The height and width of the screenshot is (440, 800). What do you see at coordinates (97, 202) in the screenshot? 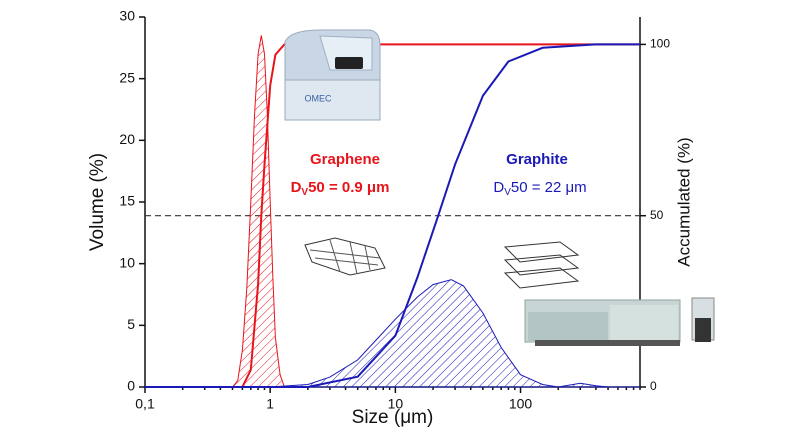
I see `y-axis-label: Volume (%)` at bounding box center [97, 202].